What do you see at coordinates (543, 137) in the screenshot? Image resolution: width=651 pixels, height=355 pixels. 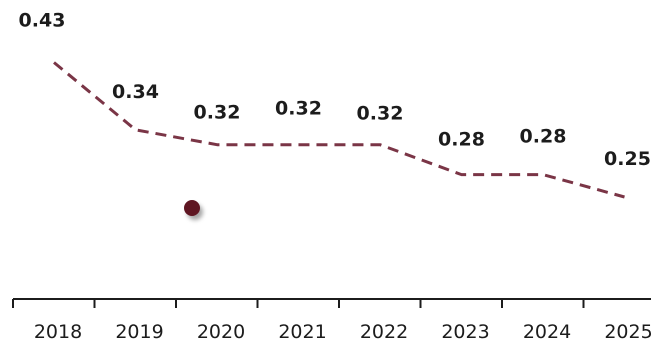 I see `data-label-2024: 0.28` at bounding box center [543, 137].